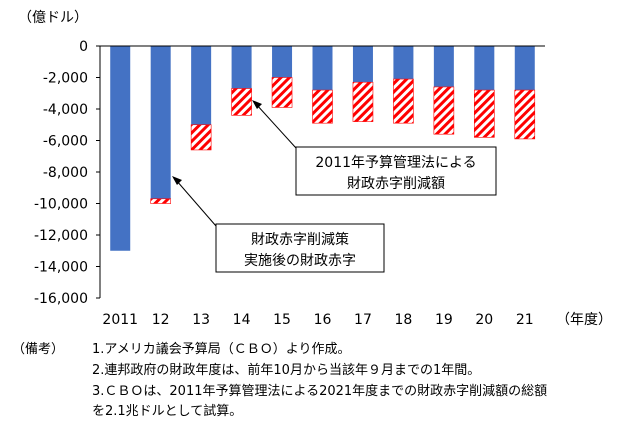 The image size is (623, 430). What do you see at coordinates (61, 268) in the screenshot?
I see `y-tick-label: -14,000` at bounding box center [61, 268].